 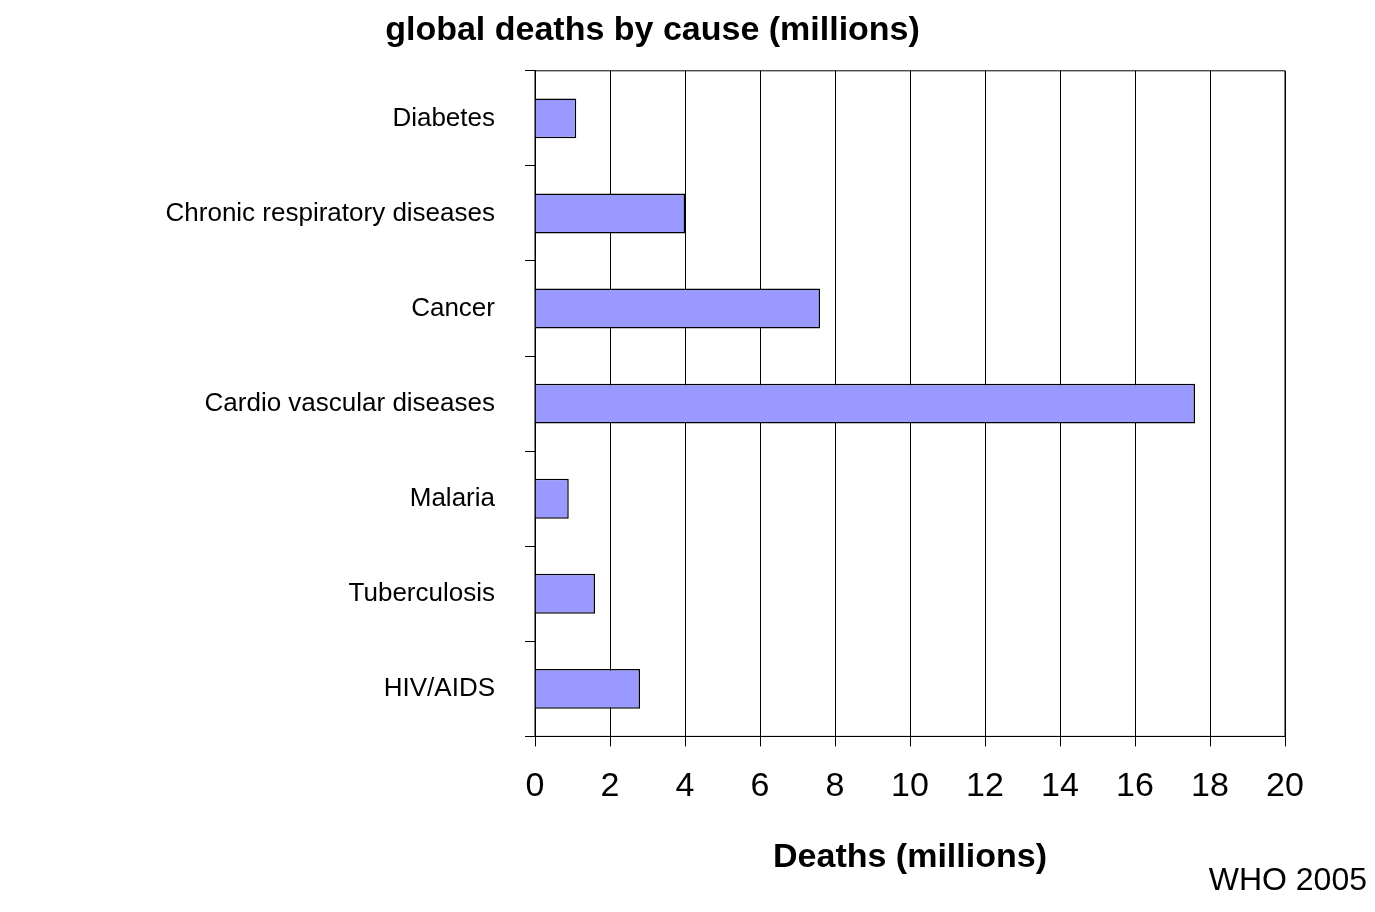 I want to click on chart-title: global deaths by cause (millions), so click(x=652, y=27).